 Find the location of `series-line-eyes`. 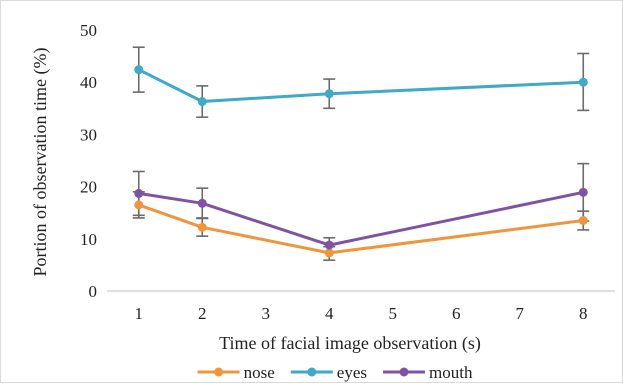

series-line-eyes is located at coordinates (361, 85).